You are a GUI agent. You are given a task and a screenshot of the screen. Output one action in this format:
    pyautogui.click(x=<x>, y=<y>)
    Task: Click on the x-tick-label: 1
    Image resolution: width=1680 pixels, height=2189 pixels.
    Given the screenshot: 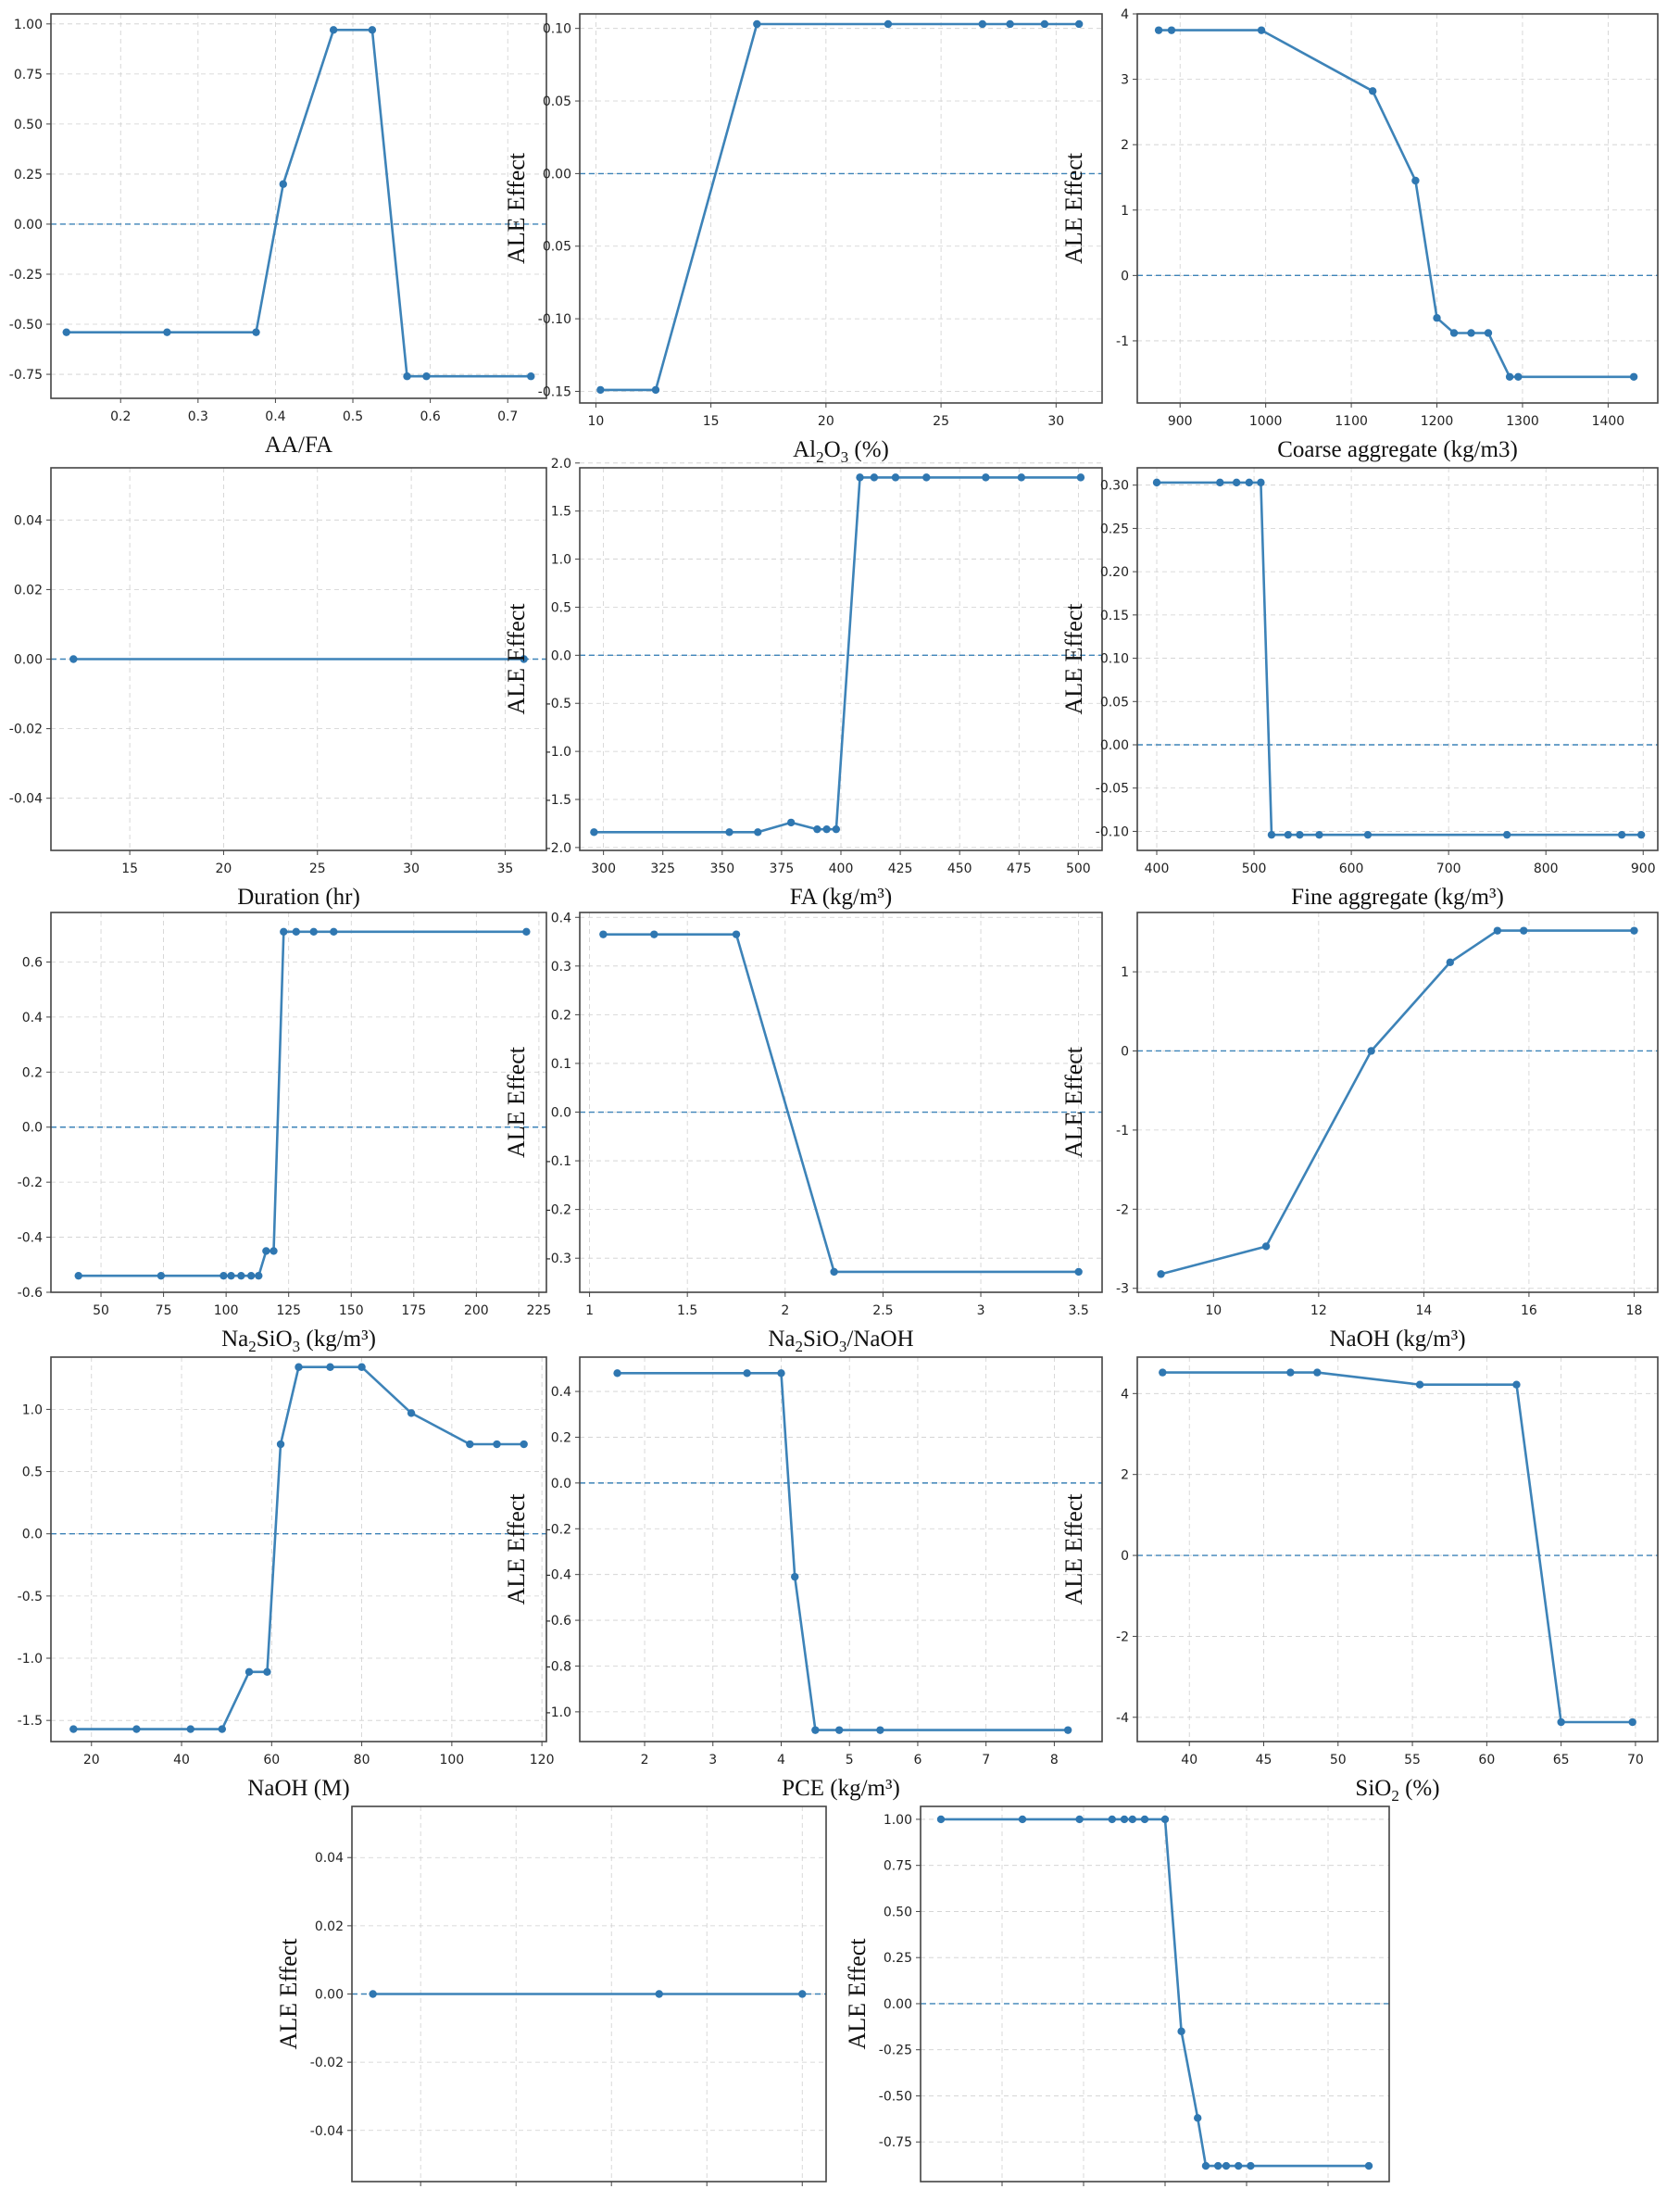 What is the action you would take?
    pyautogui.click(x=589, y=1310)
    